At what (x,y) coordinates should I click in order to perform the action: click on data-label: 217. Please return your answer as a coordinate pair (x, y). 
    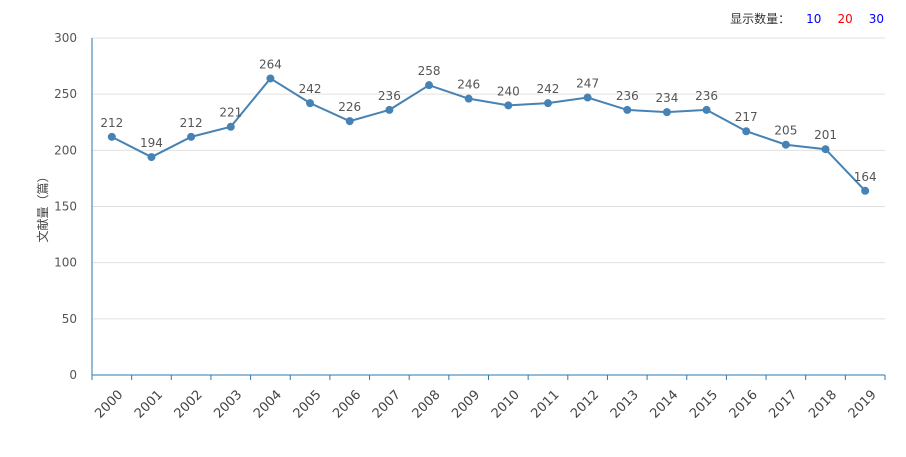
    Looking at the image, I should click on (746, 117).